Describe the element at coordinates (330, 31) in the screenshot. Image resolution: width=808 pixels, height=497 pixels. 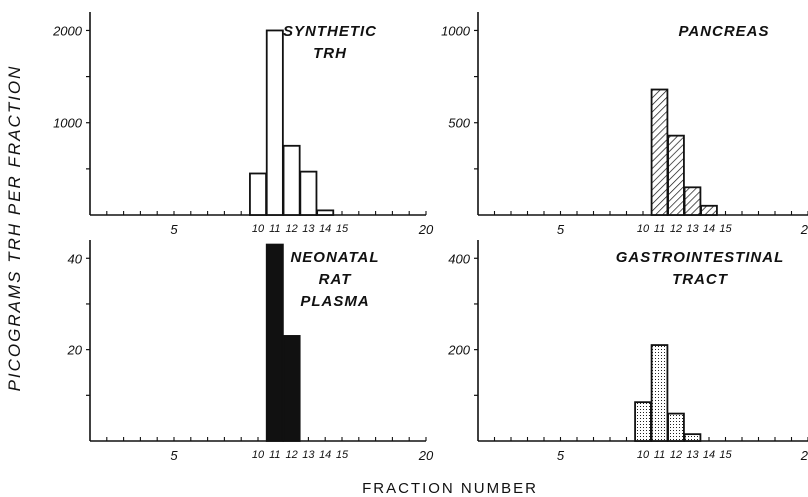
I see `panel-title-line: SYNTHETIC` at that location.